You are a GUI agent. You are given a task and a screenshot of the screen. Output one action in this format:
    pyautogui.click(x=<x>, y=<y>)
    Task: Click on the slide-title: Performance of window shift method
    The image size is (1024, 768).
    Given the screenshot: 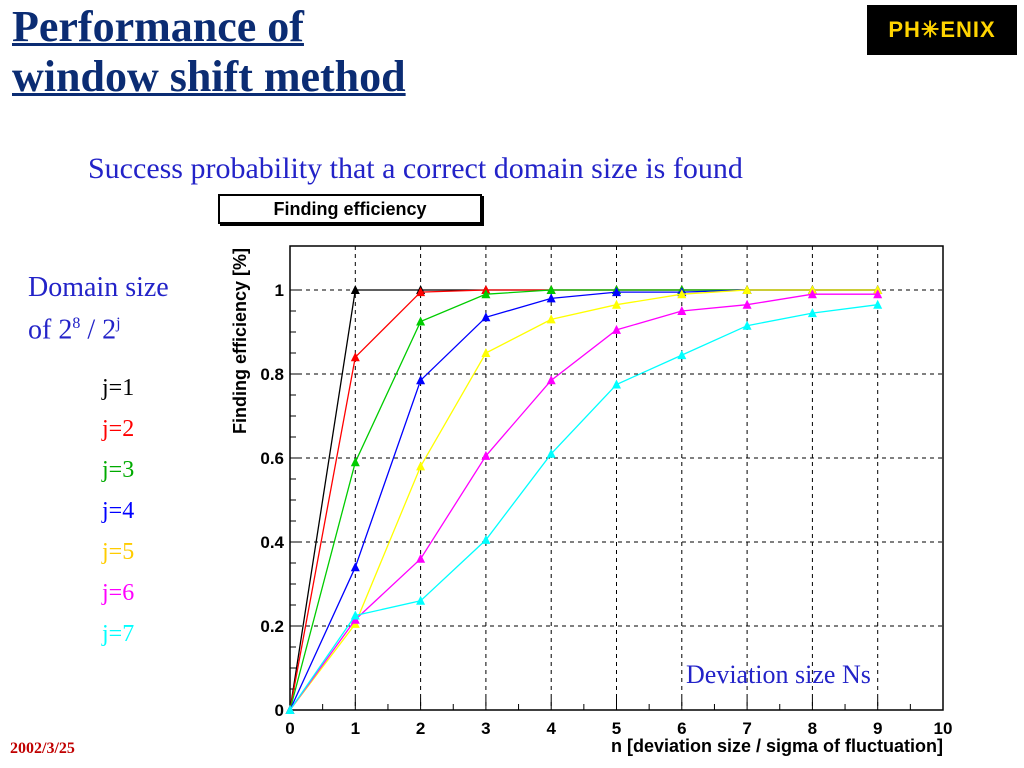 What is the action you would take?
    pyautogui.click(x=209, y=52)
    